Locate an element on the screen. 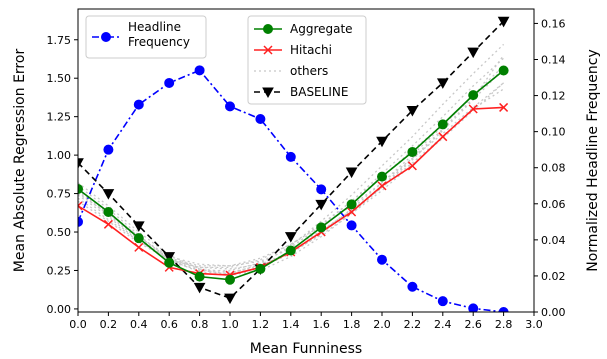  y-left-tick-label-2: 0.50 is located at coordinates (59, 232).